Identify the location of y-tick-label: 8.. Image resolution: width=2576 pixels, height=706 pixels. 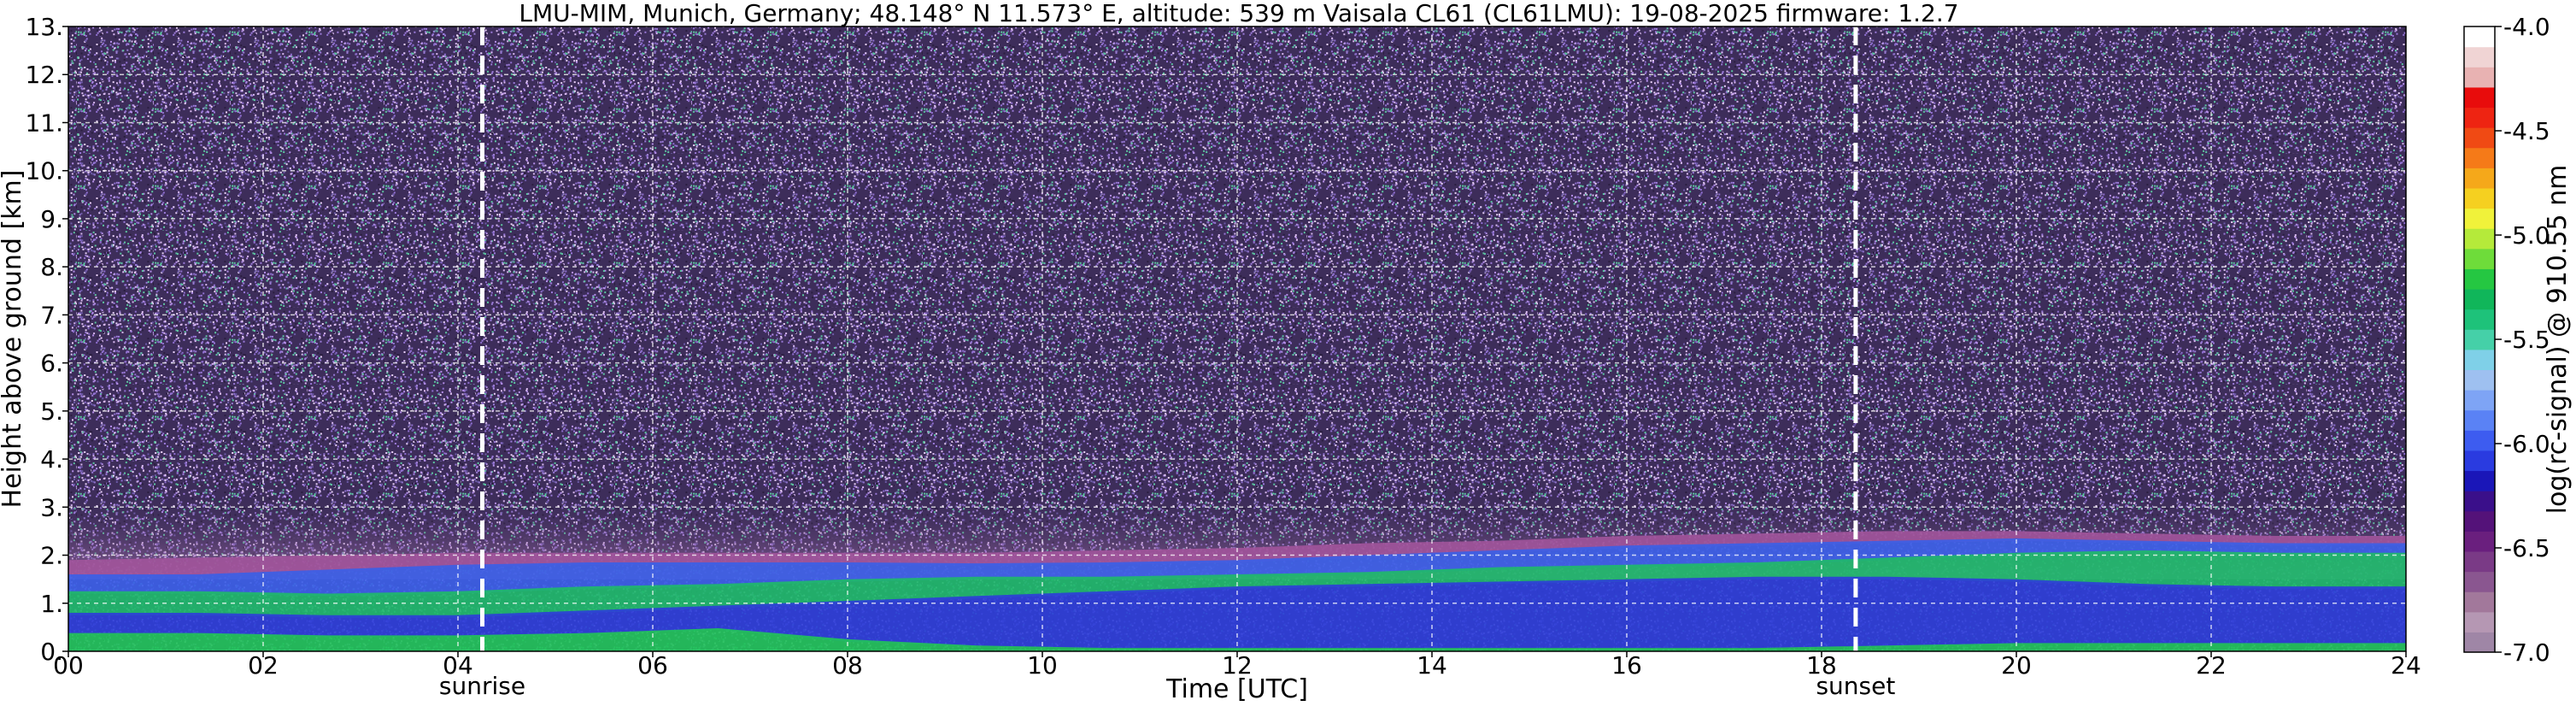
(51, 267).